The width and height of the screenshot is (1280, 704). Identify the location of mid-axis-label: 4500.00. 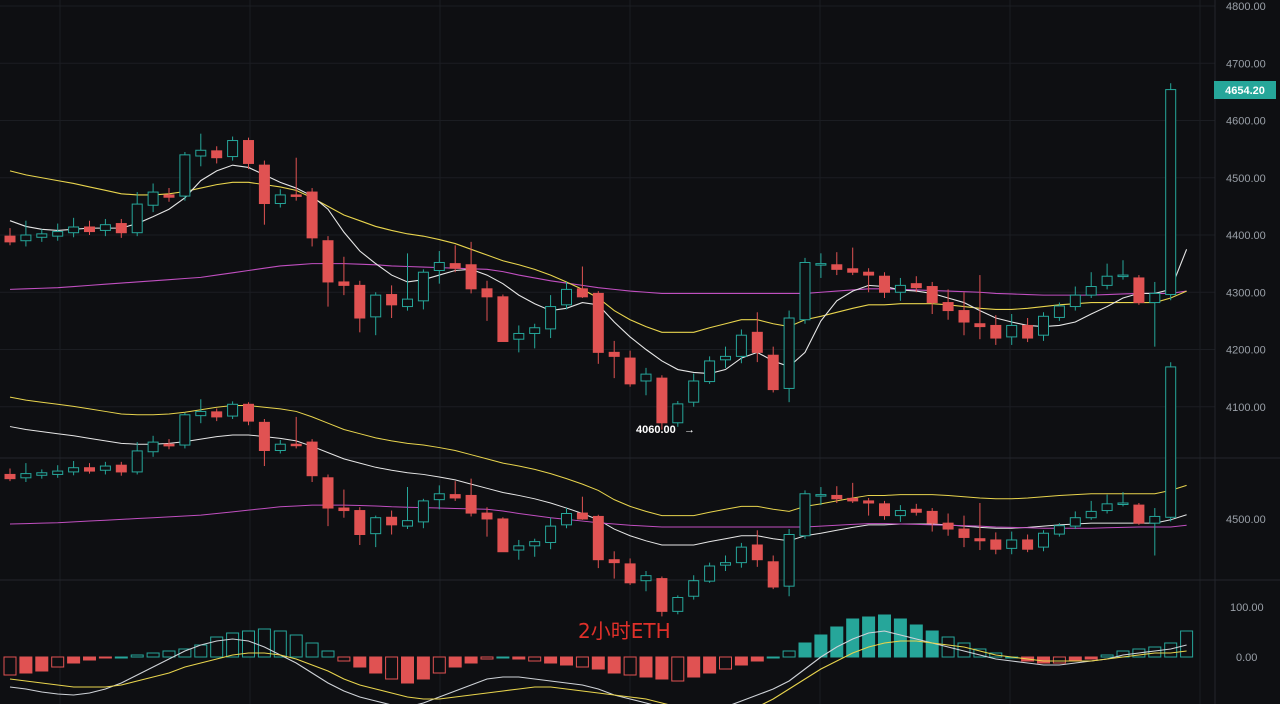
(1246, 520).